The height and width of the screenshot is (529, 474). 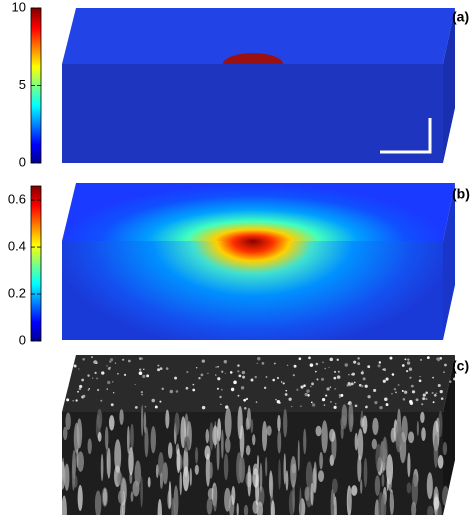 I want to click on scale-bar, so click(x=406, y=136).